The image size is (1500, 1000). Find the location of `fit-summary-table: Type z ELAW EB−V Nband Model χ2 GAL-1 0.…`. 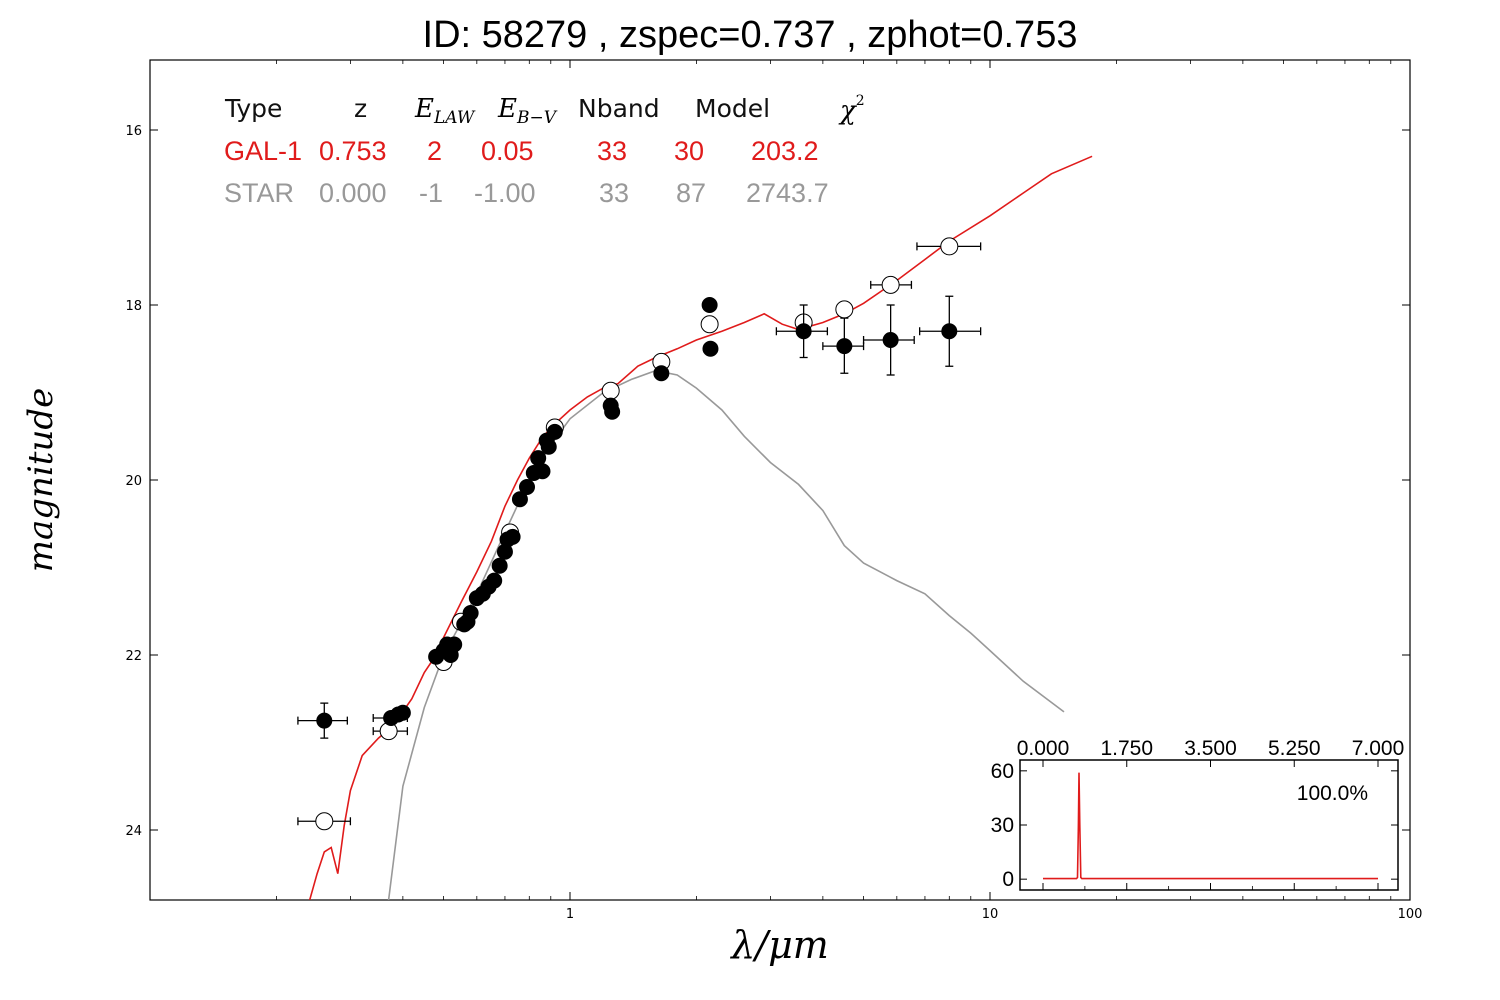

fit-summary-table: Type z ELAW EB−V Nband Model χ2 GAL-1 0.… is located at coordinates (544, 150).